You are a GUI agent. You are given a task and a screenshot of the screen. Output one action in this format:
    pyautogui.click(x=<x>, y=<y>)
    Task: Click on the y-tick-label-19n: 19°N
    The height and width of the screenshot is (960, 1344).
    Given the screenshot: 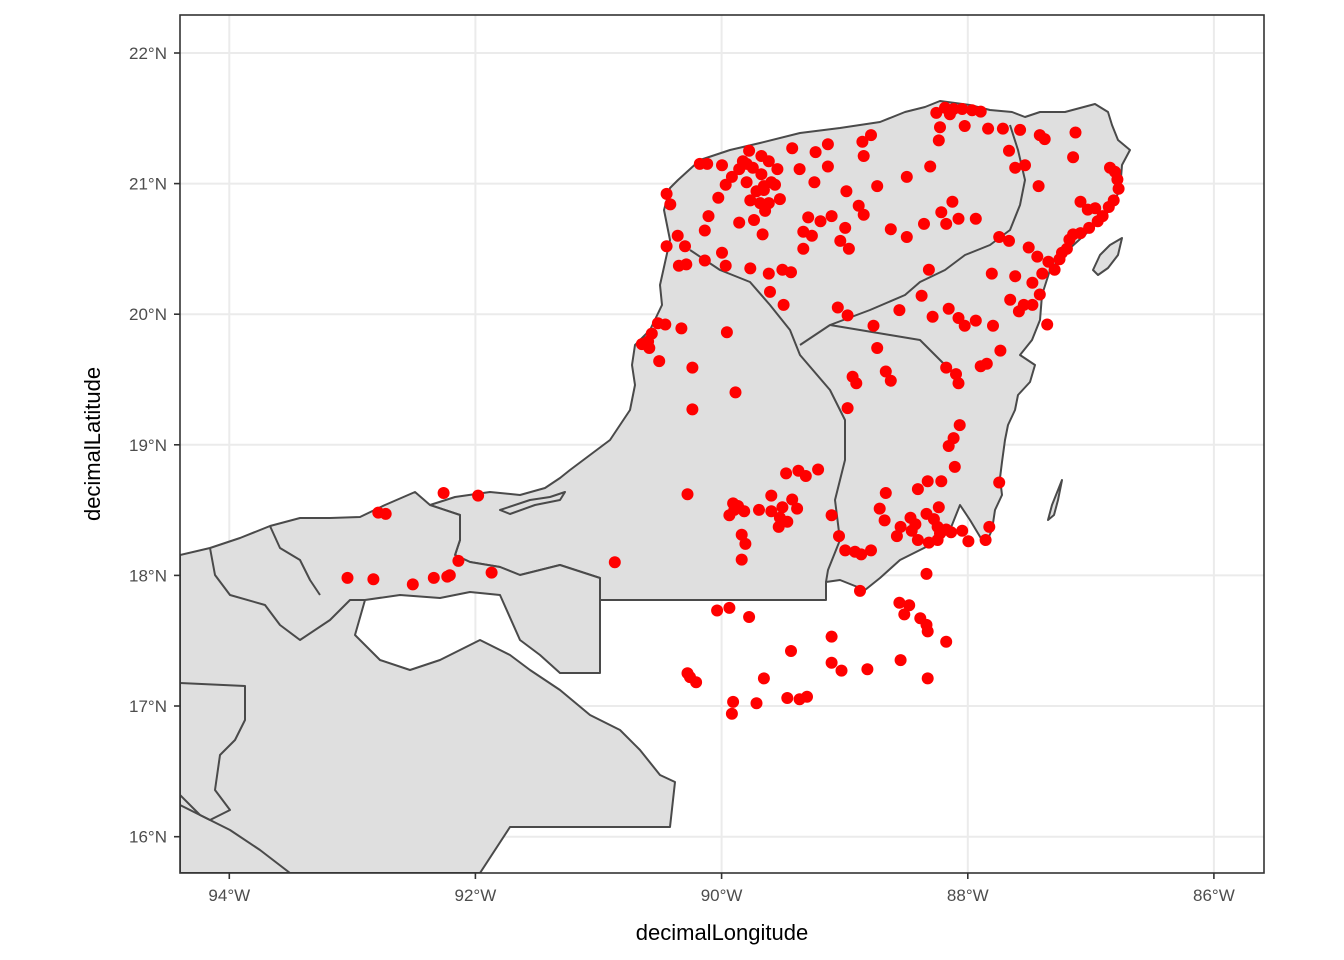 What is the action you would take?
    pyautogui.click(x=148, y=445)
    